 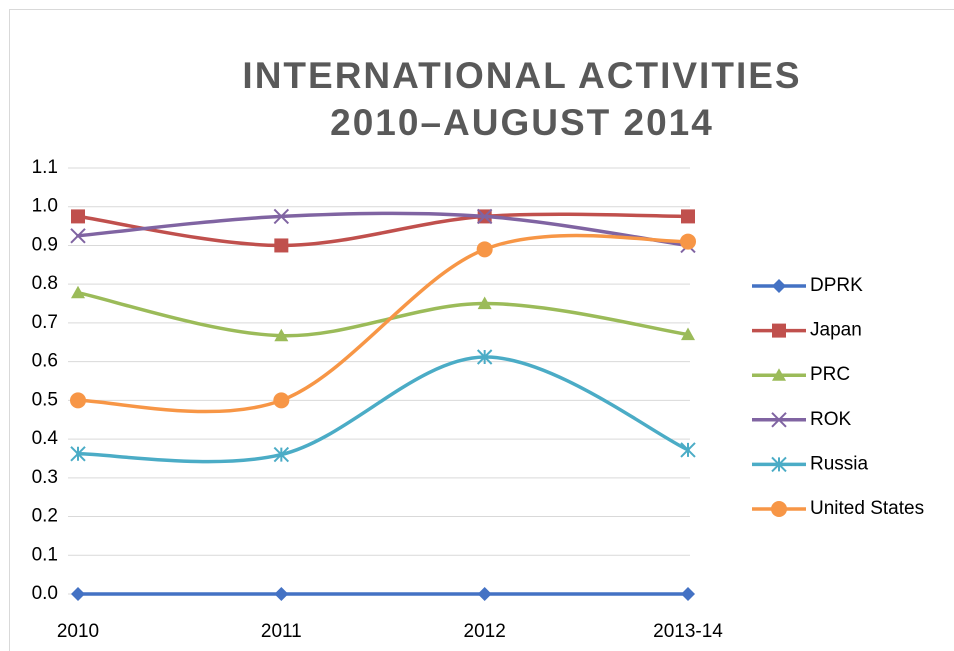 I want to click on x-tick-label: 2011, so click(x=281, y=631).